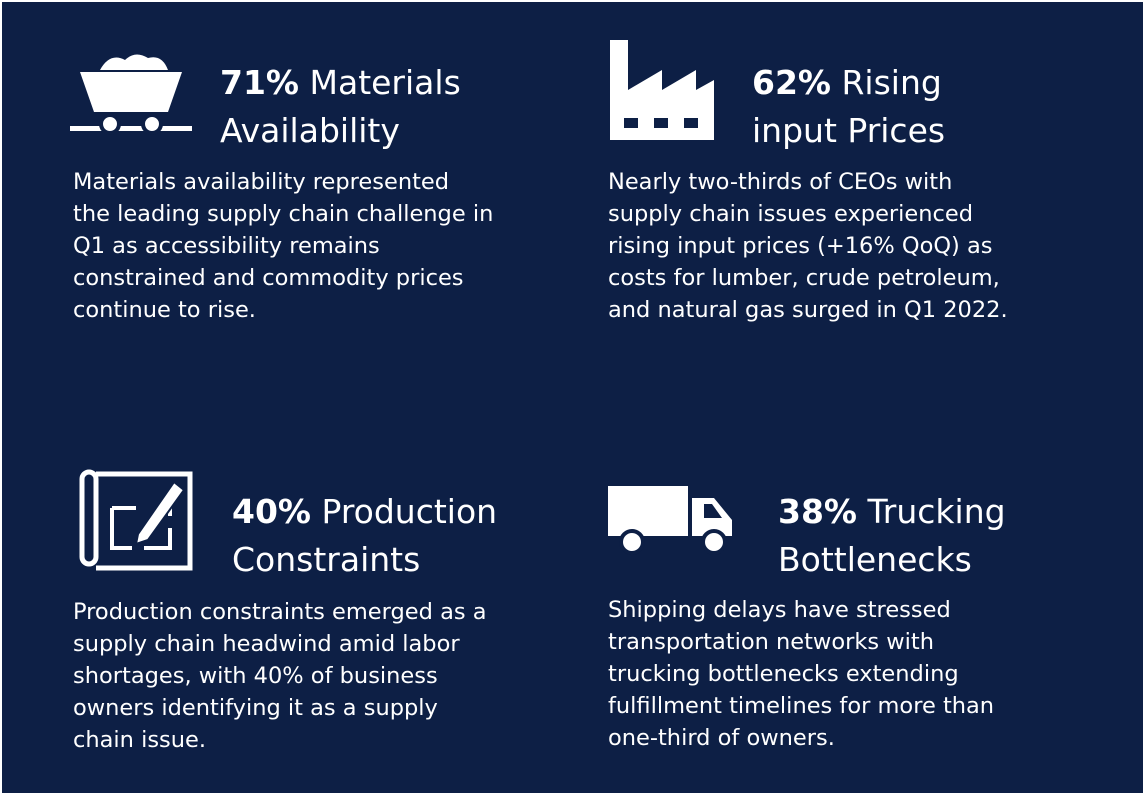  Describe the element at coordinates (268, 278) in the screenshot. I see `body-line: constrained and commodity prices` at that location.